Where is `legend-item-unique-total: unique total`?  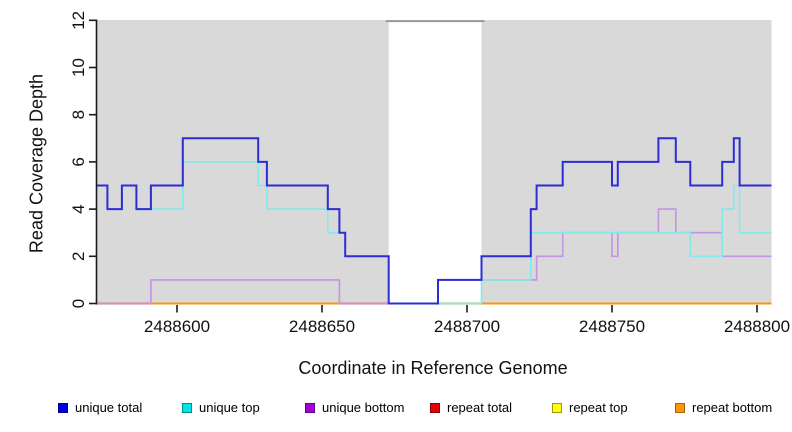 legend-item-unique-total: unique total is located at coordinates (100, 408).